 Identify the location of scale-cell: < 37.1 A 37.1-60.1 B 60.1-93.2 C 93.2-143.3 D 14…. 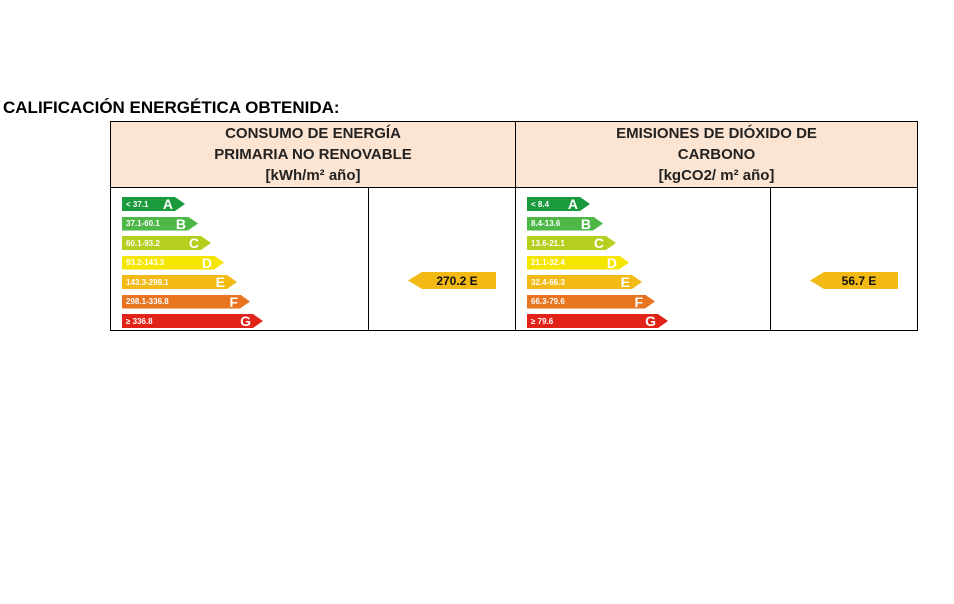
(239, 259).